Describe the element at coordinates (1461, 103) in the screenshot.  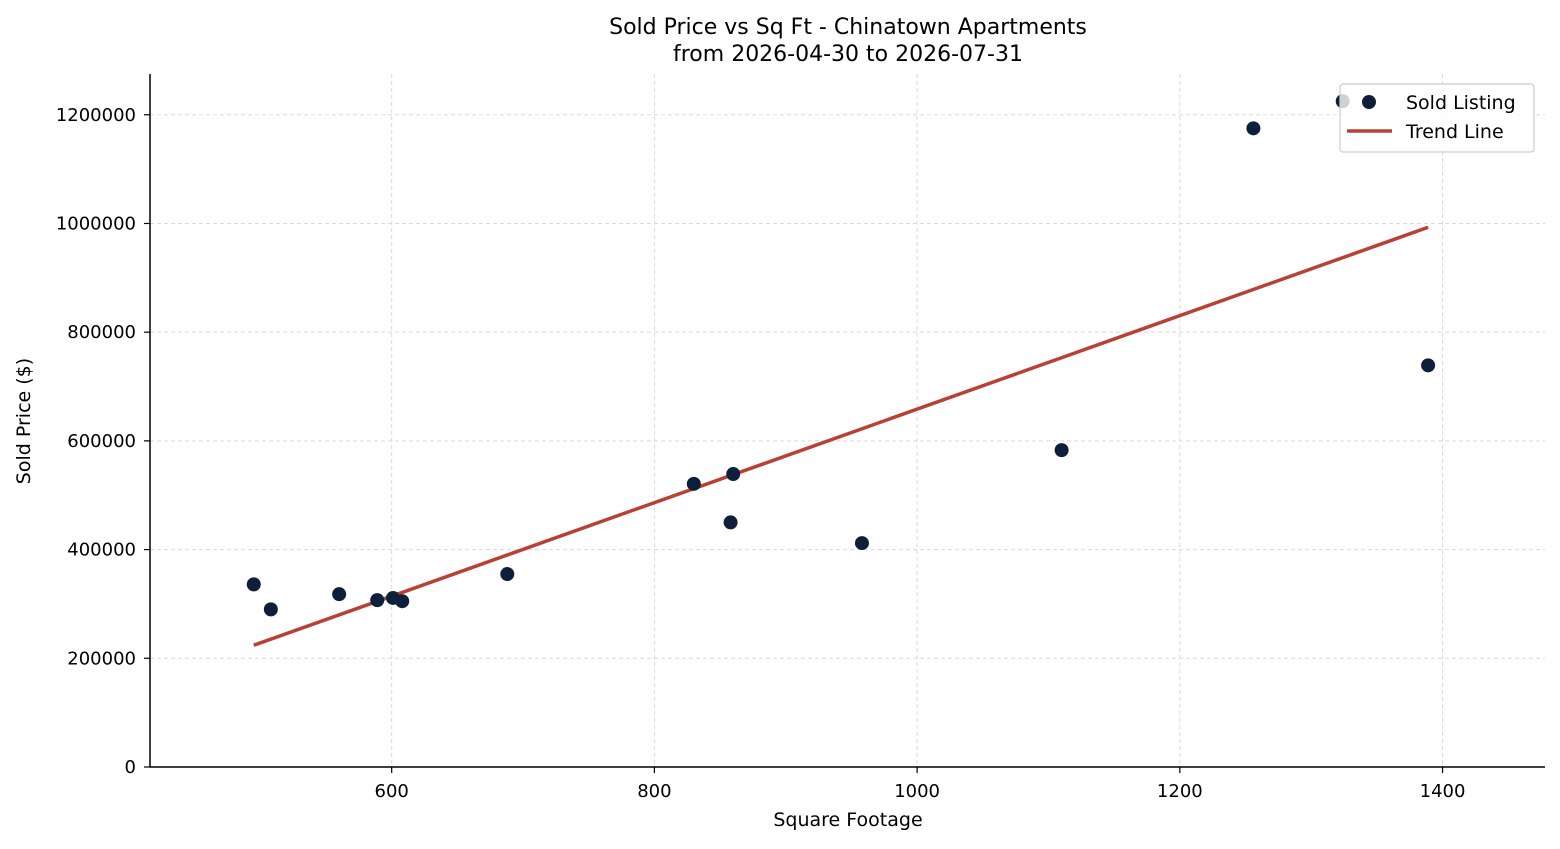
I see `legend-label-sold-listing: Sold Listing` at that location.